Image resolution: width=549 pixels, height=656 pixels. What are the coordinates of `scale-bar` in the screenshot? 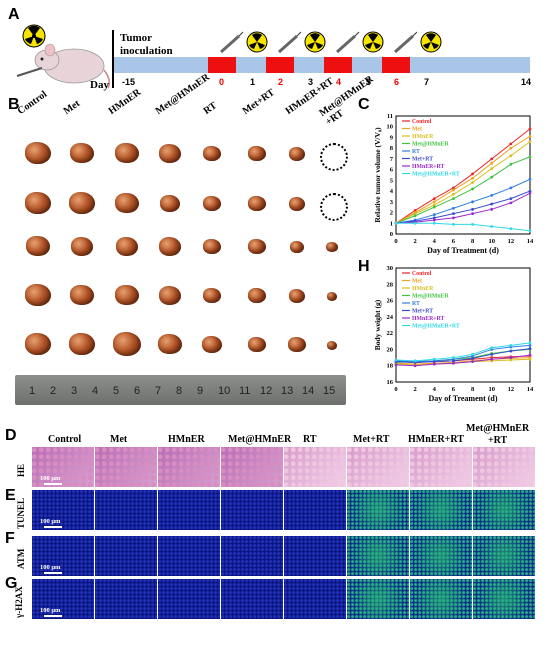 It's located at (53, 573).